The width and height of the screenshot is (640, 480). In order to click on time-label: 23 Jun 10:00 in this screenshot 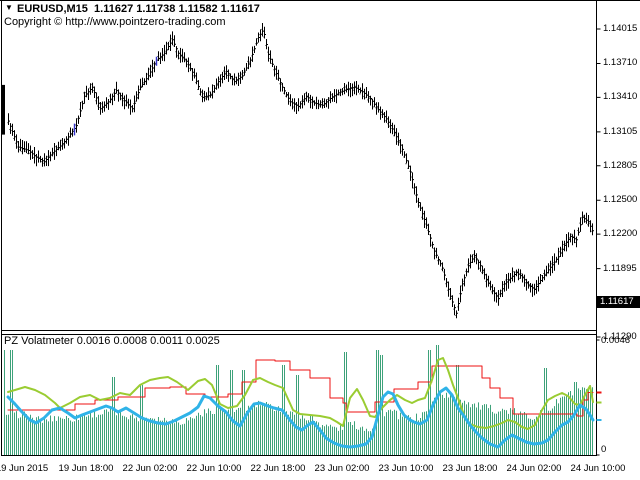, I will do `click(406, 468)`.